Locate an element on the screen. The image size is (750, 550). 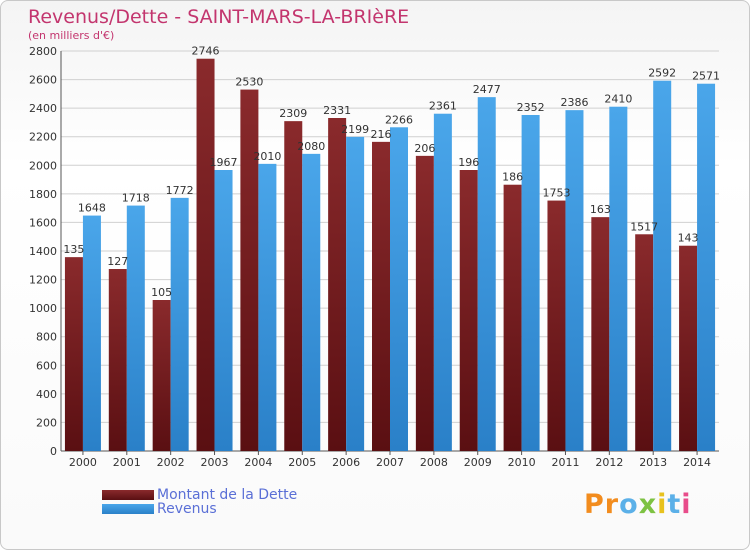
bar-value-label: 1648 is located at coordinates (92, 208).